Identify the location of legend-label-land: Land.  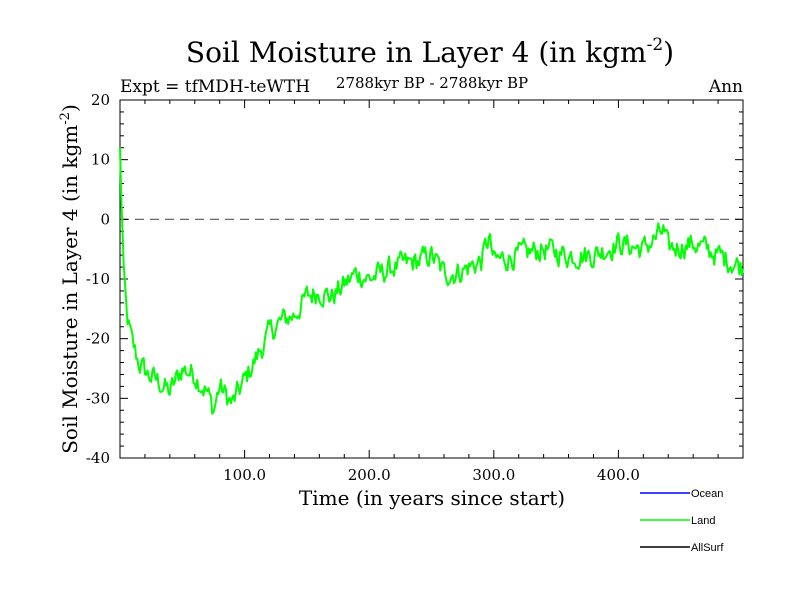
(703, 521).